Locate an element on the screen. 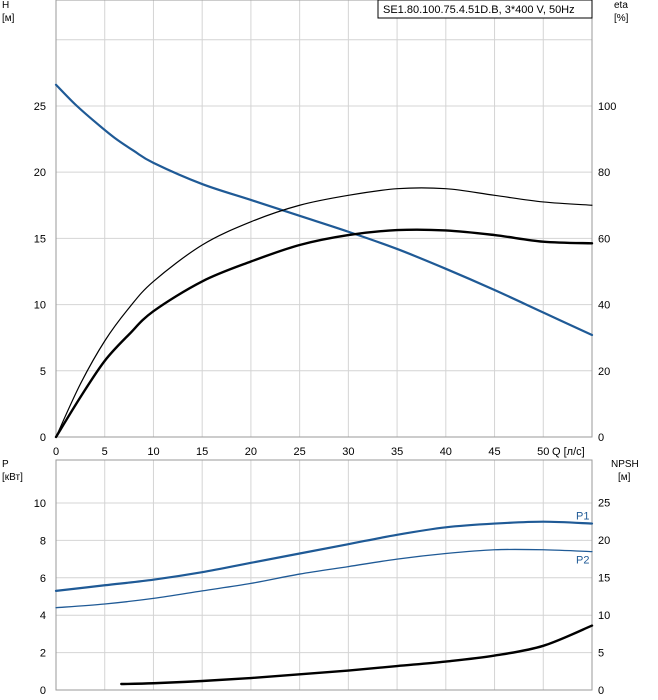  x-tick-label: 0 is located at coordinates (56, 452).